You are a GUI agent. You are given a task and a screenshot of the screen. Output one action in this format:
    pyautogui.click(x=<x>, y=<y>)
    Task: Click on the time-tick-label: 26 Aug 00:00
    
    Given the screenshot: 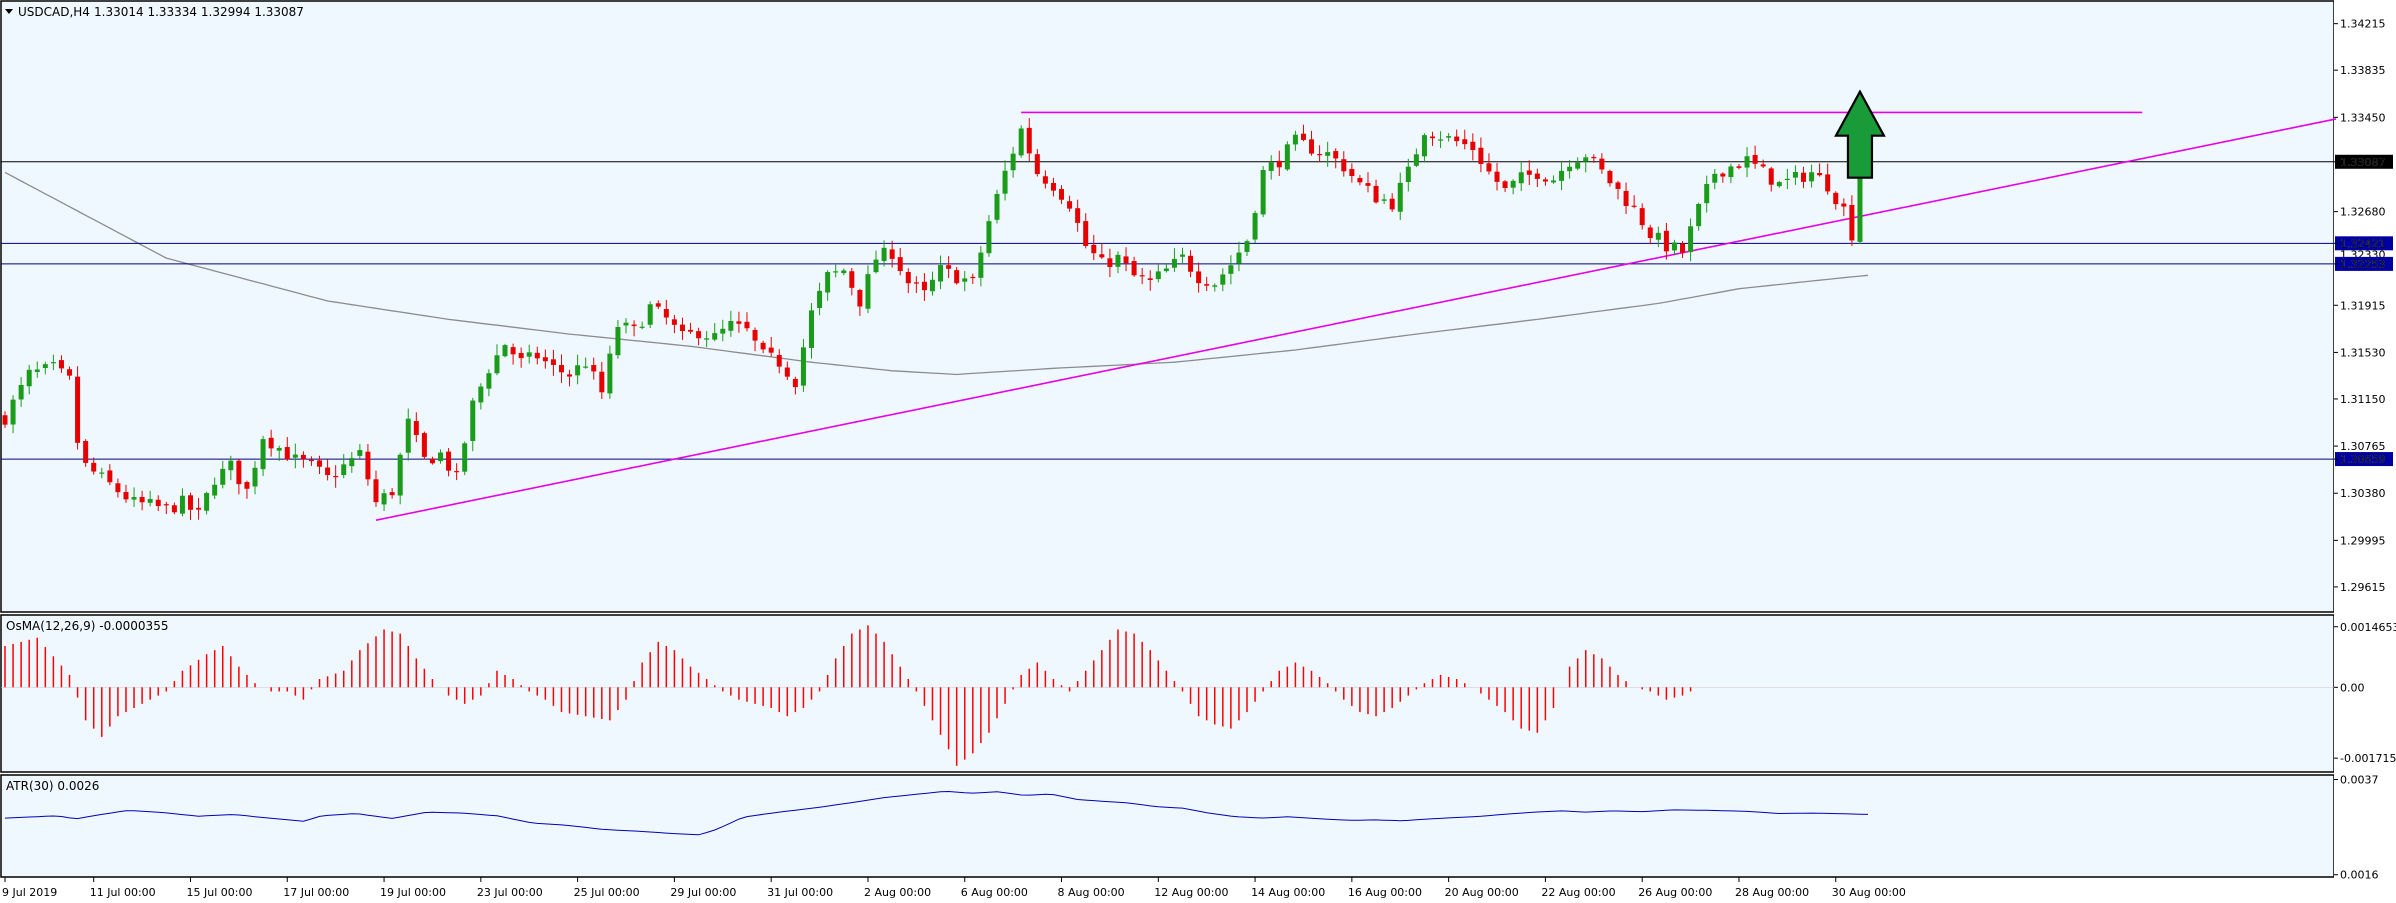 What is the action you would take?
    pyautogui.click(x=1675, y=892)
    